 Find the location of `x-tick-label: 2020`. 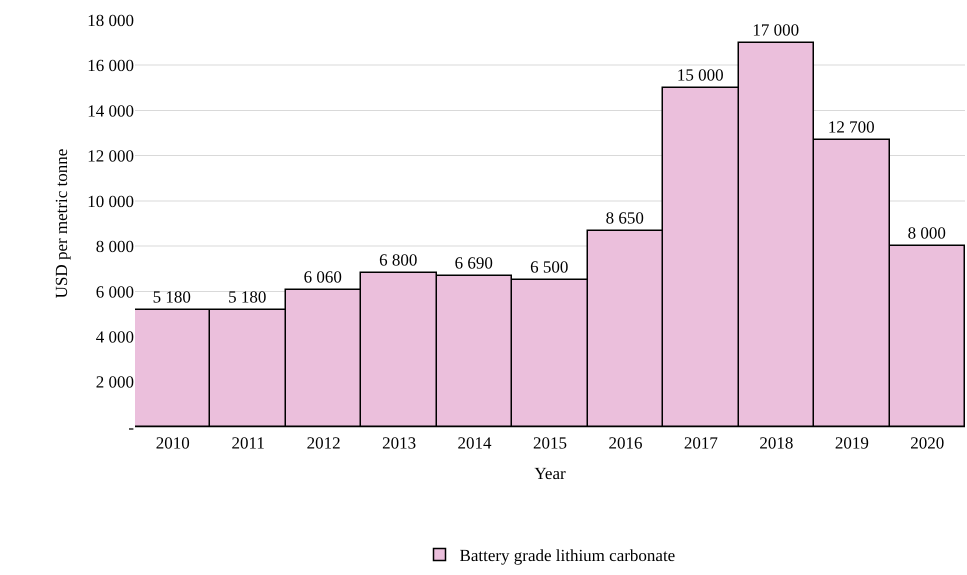

x-tick-label: 2020 is located at coordinates (927, 442).